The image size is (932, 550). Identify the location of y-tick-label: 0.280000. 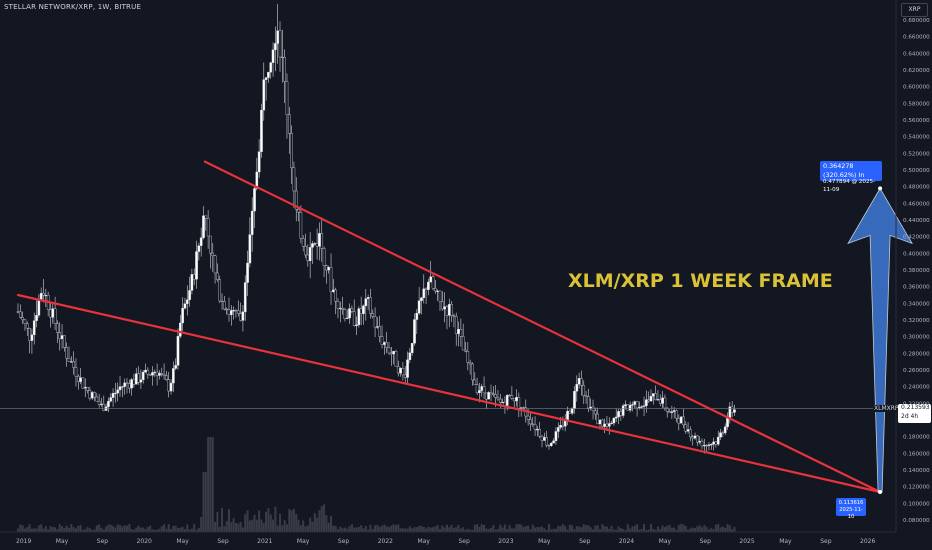
(916, 354).